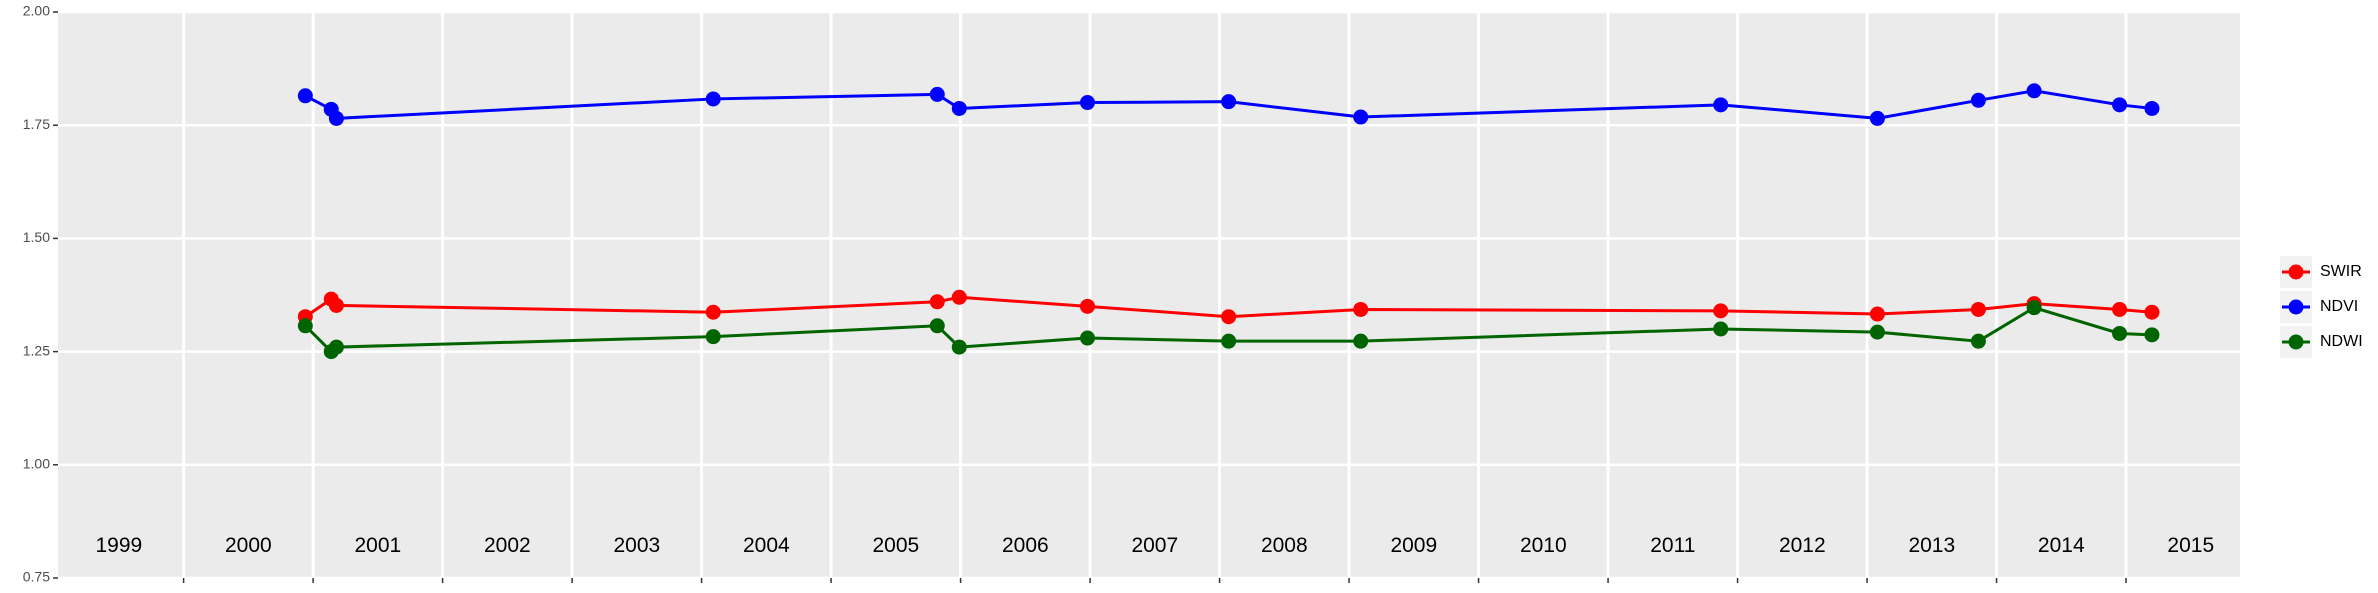 Image resolution: width=2378 pixels, height=593 pixels. Describe the element at coordinates (895, 545) in the screenshot. I see `year-label: 2005` at that location.